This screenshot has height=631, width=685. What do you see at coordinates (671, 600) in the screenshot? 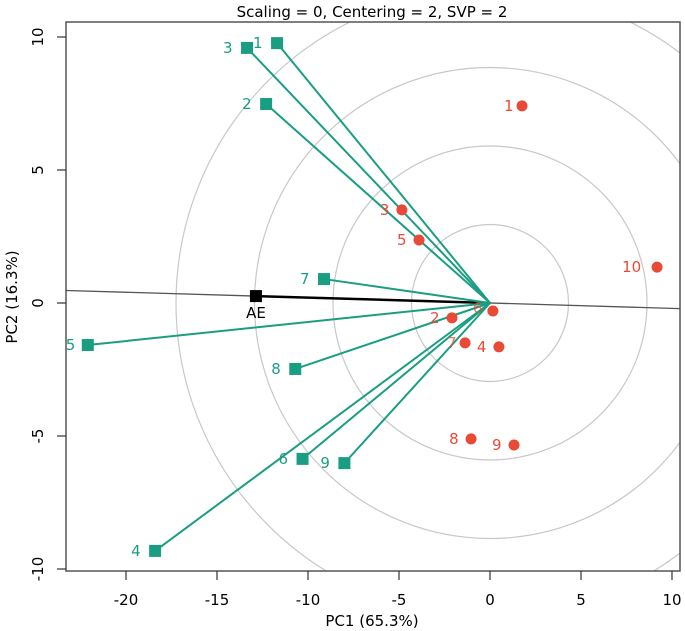
I see `x-tick-label: 10` at bounding box center [671, 600].